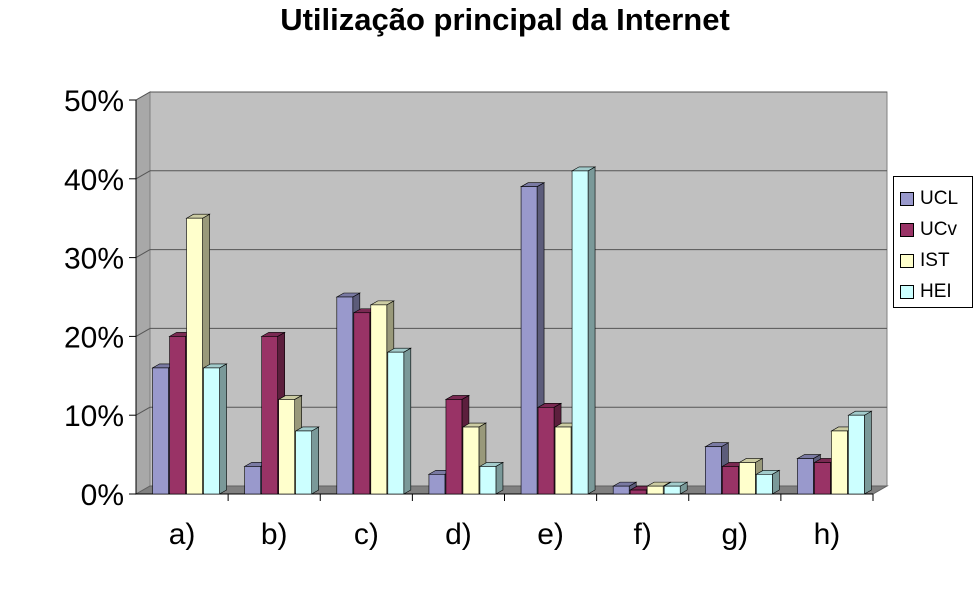  Describe the element at coordinates (143, 293) in the screenshot. I see `plot-side-wall` at that location.